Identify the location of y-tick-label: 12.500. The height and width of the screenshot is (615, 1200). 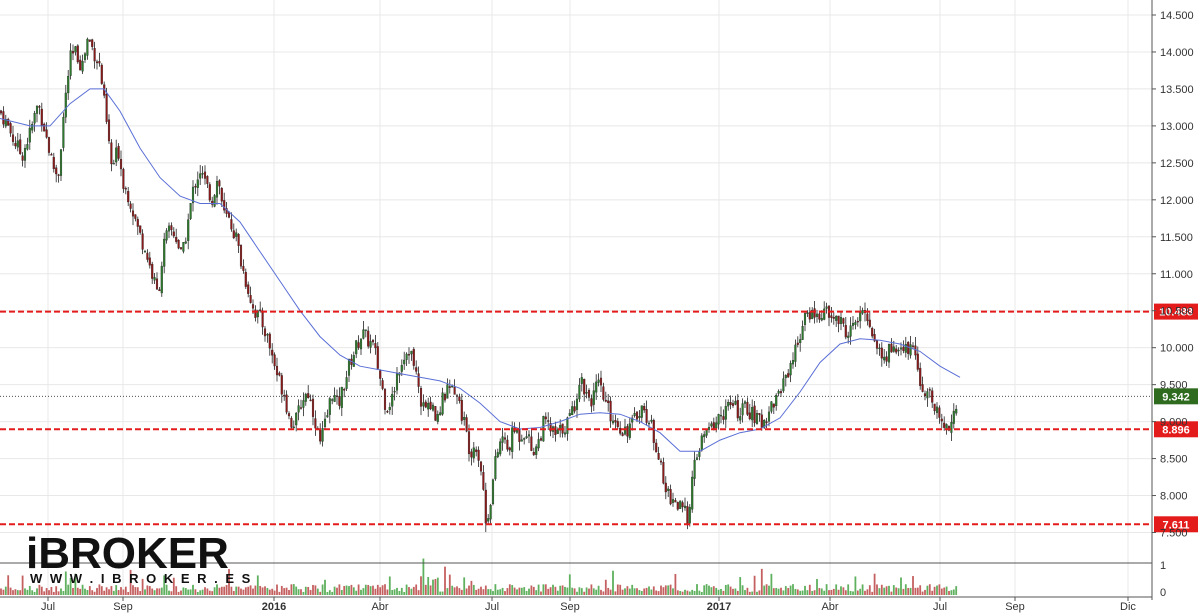
(1177, 164).